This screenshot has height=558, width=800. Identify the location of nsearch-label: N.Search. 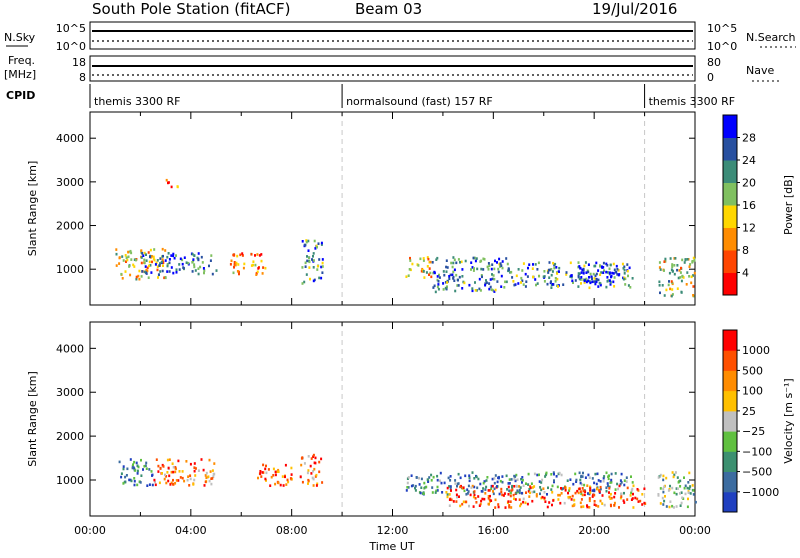
(771, 37).